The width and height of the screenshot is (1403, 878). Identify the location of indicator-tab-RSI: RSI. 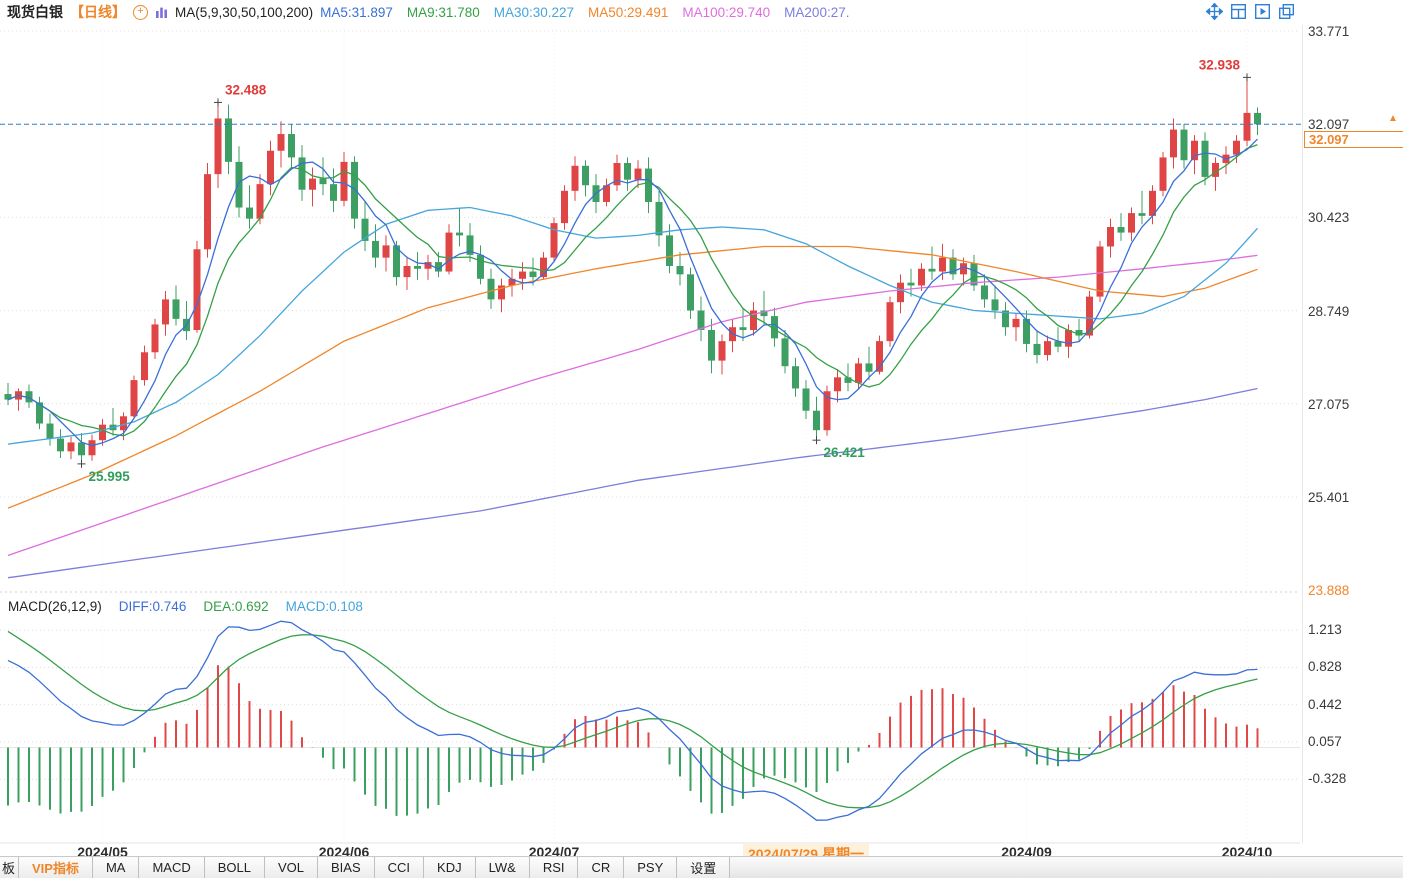
(554, 867).